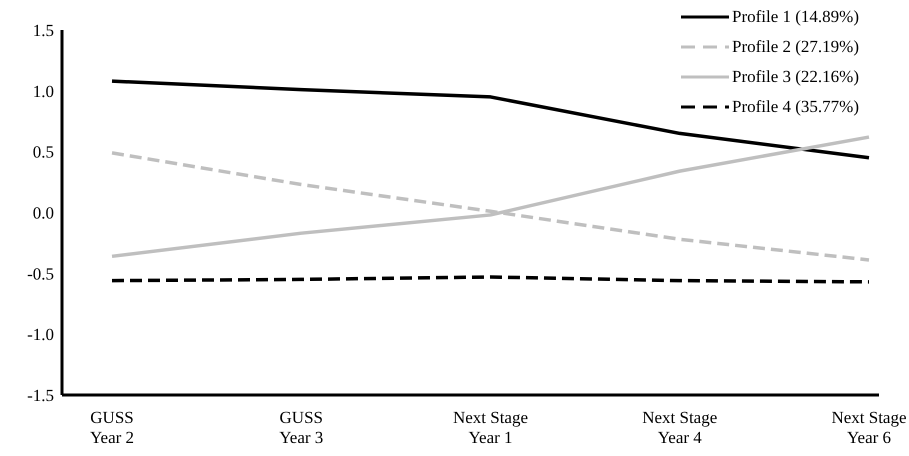 Image resolution: width=909 pixels, height=456 pixels. Describe the element at coordinates (112, 427) in the screenshot. I see `x-tick-label: GUSS Year 2` at that location.